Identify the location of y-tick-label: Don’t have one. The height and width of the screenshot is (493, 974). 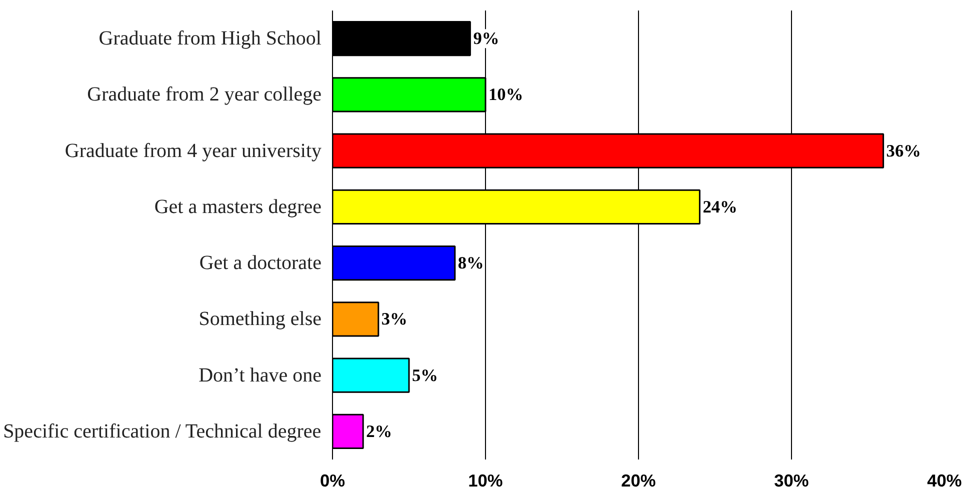
(260, 375).